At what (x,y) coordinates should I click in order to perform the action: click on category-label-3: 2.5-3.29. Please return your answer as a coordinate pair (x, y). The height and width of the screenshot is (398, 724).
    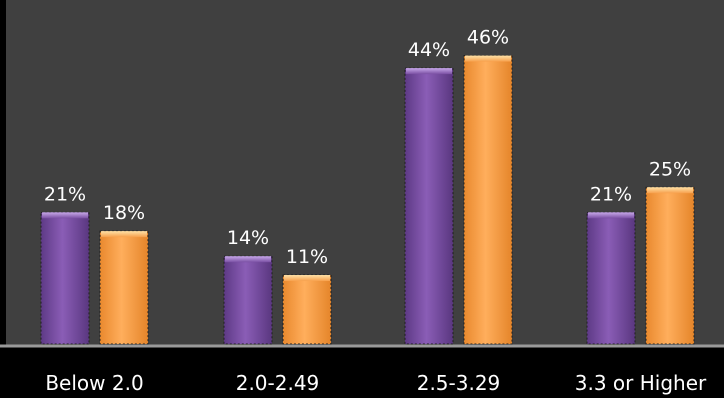
    Looking at the image, I should click on (459, 383).